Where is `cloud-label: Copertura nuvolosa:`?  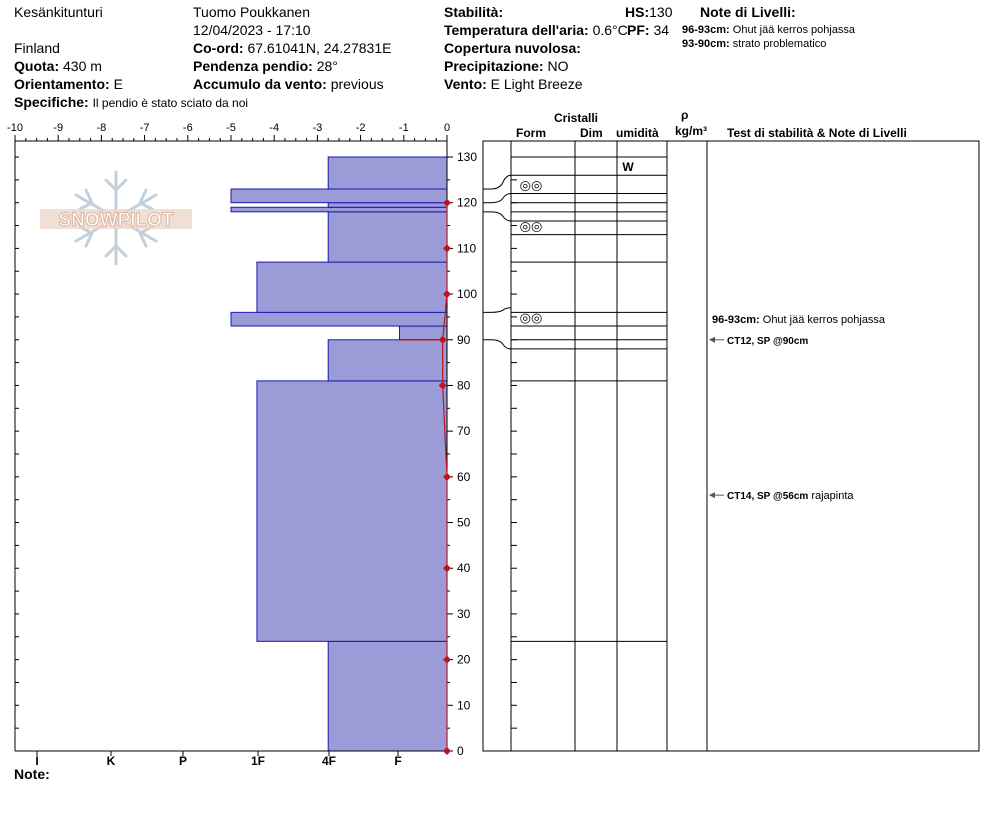
cloud-label: Copertura nuvolosa: is located at coordinates (512, 48).